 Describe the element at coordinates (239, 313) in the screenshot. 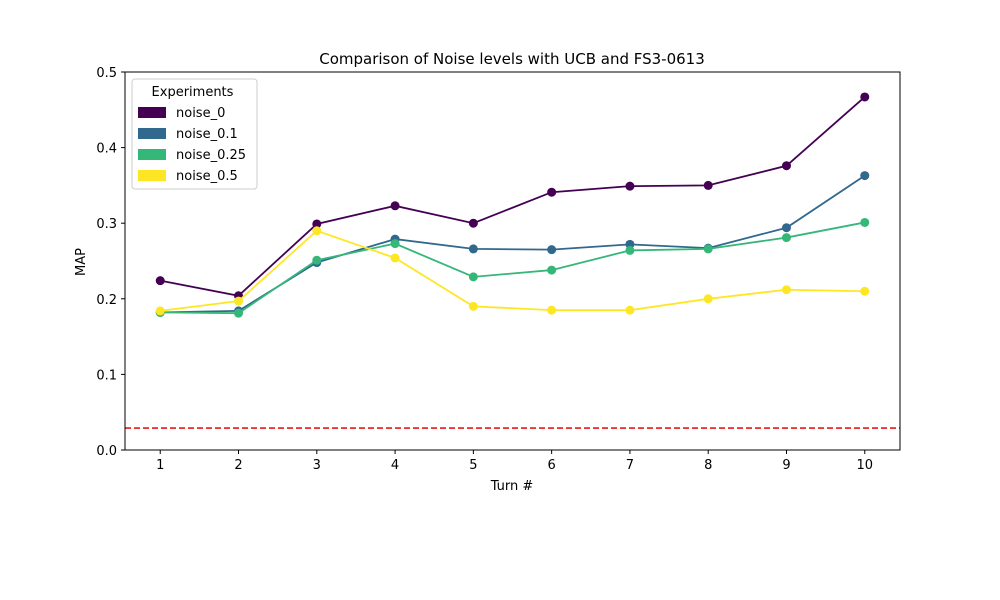

I see `data-point-noise_0.25-2` at that location.